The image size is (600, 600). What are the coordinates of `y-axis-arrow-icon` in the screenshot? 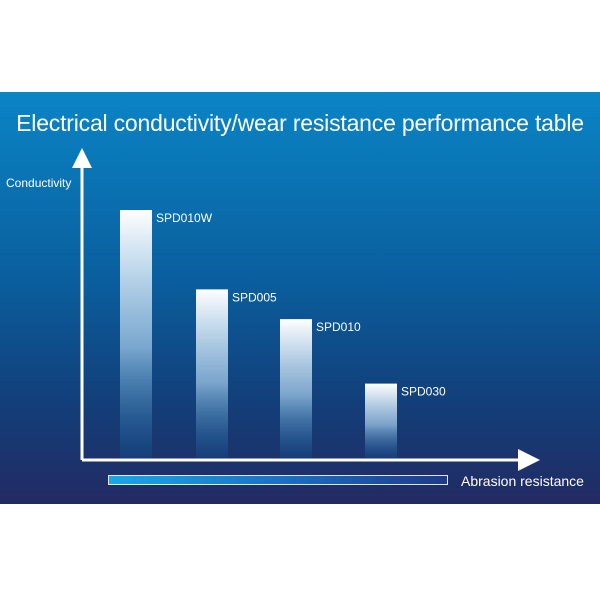 It's located at (82, 158).